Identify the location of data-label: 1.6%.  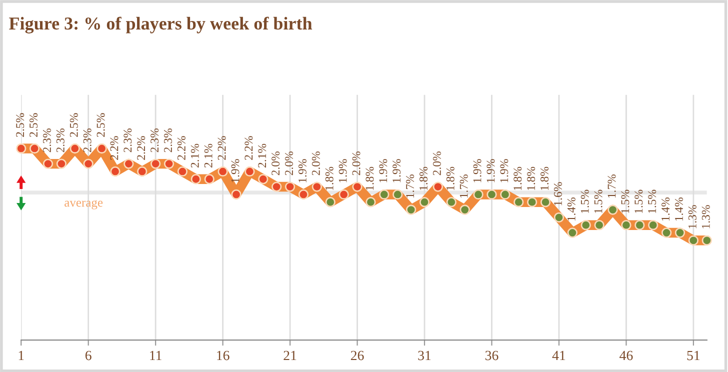
(558, 194).